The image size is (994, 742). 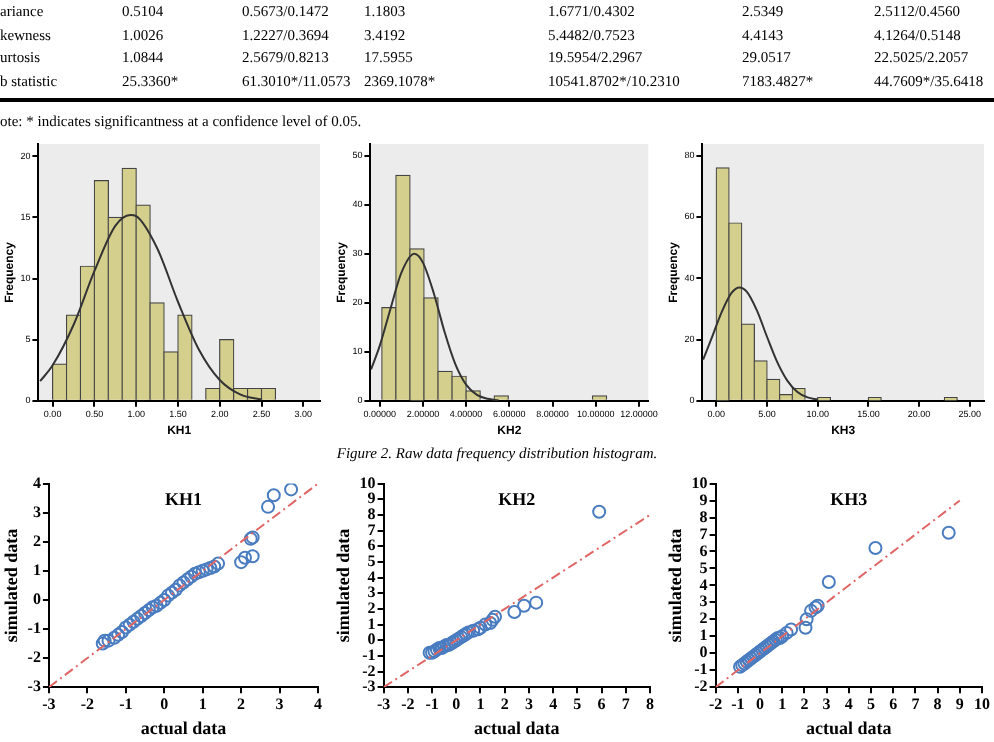 What do you see at coordinates (982, 703) in the screenshot?
I see `x-tick-label: 10` at bounding box center [982, 703].